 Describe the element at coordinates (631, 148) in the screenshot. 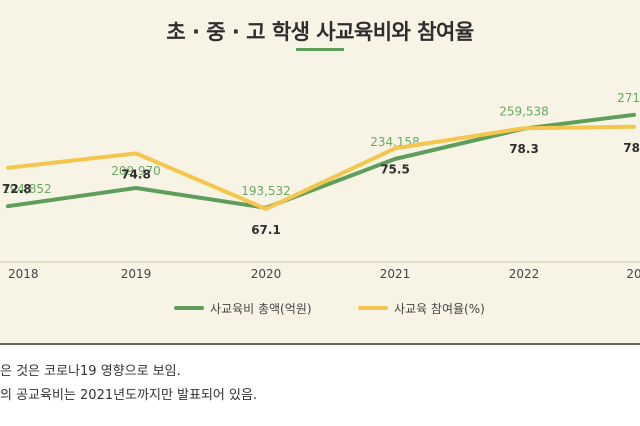

I see `data-label-rate: 78` at that location.